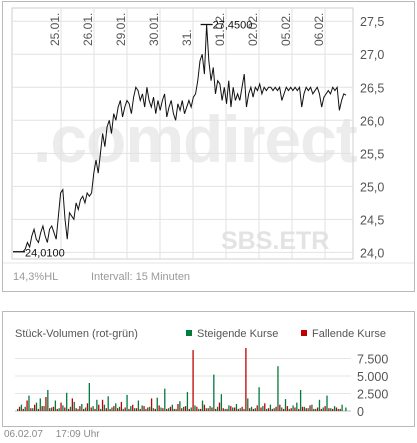 This screenshot has width=417, height=443. Describe the element at coordinates (372, 187) in the screenshot. I see `price-y-tick-label: 25,0` at that location.